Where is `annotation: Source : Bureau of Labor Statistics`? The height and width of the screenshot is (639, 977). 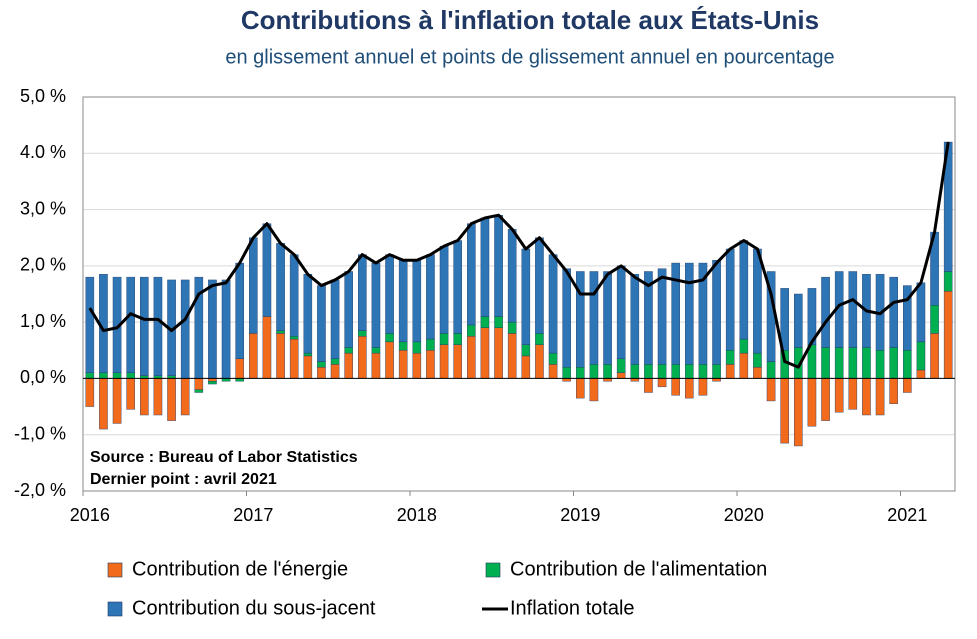 annotation: Source : Bureau of Labor Statistics is located at coordinates (224, 457).